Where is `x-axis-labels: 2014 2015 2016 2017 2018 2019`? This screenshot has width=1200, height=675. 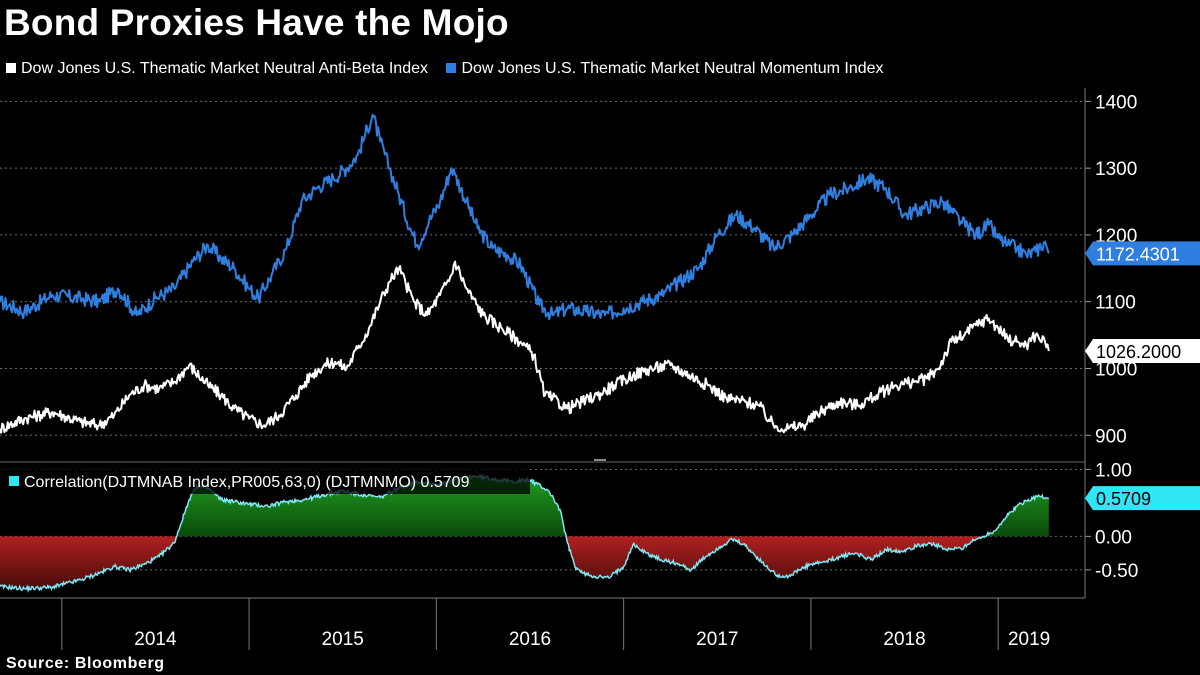 x-axis-labels: 2014 2015 2016 2017 2018 2019 is located at coordinates (592, 639).